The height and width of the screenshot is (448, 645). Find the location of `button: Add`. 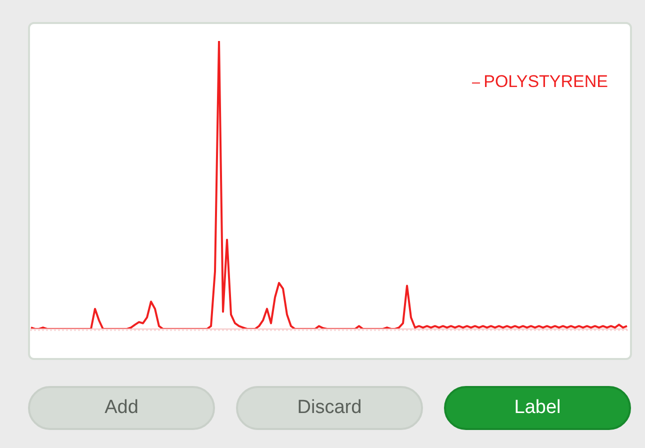

button: Add is located at coordinates (121, 408).